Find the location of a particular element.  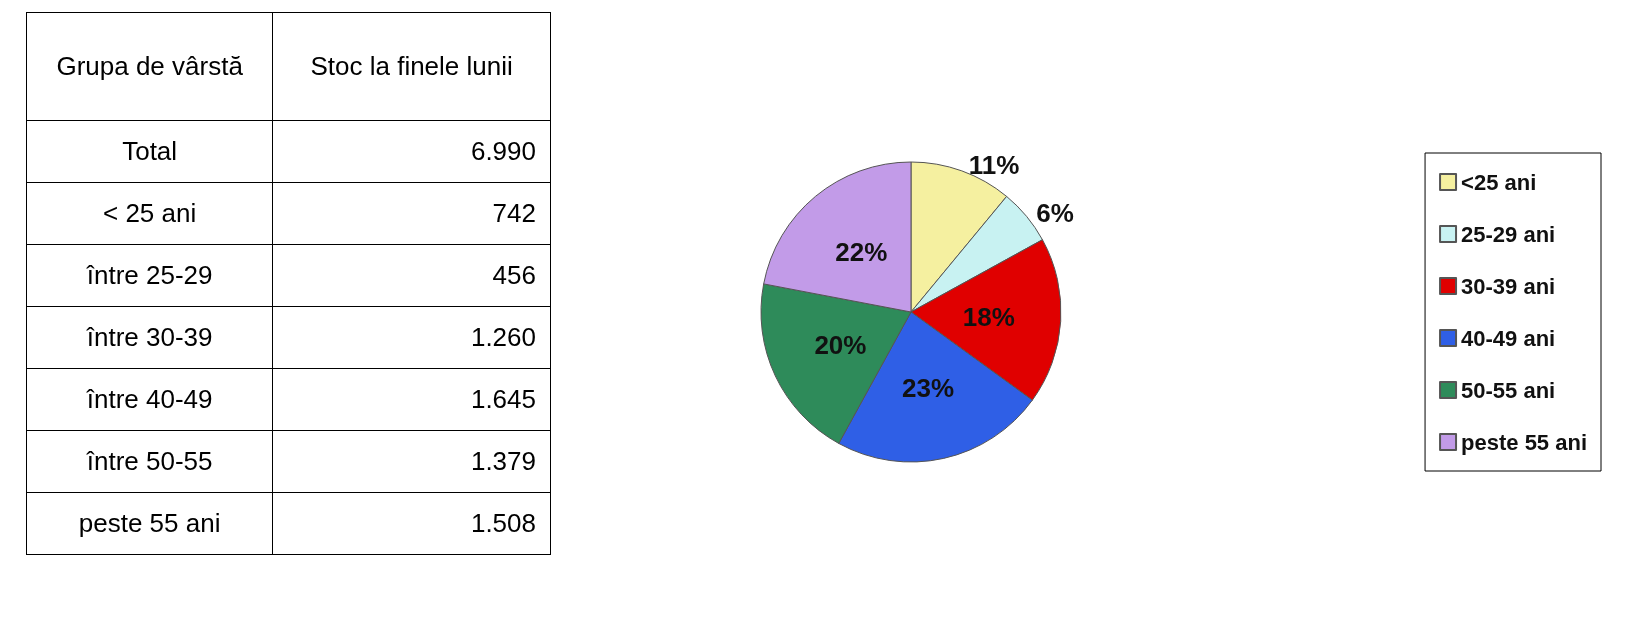

category-label: între 30-39 is located at coordinates (149, 337).